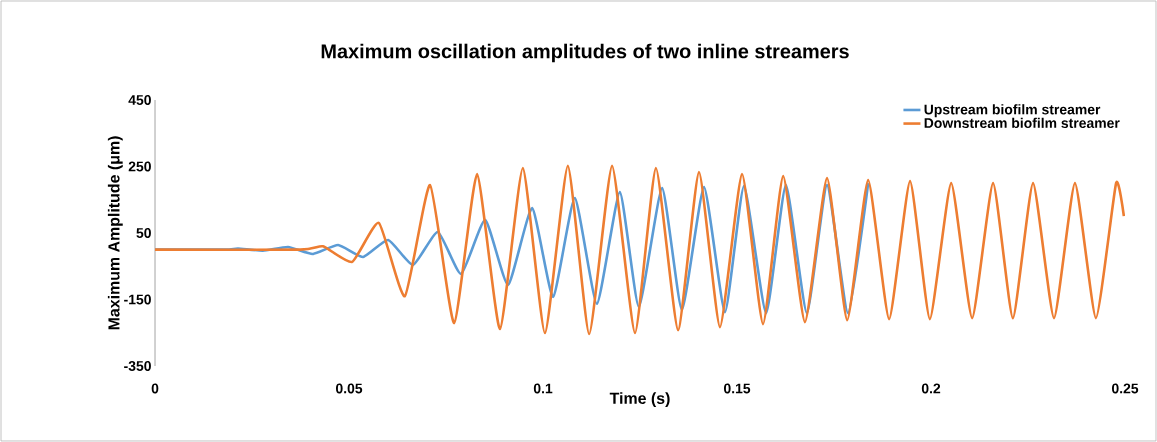 This screenshot has height=442, width=1157. What do you see at coordinates (585, 53) in the screenshot?
I see `chart-title: Maximum oscillation amplitudes of two inline streamers` at bounding box center [585, 53].